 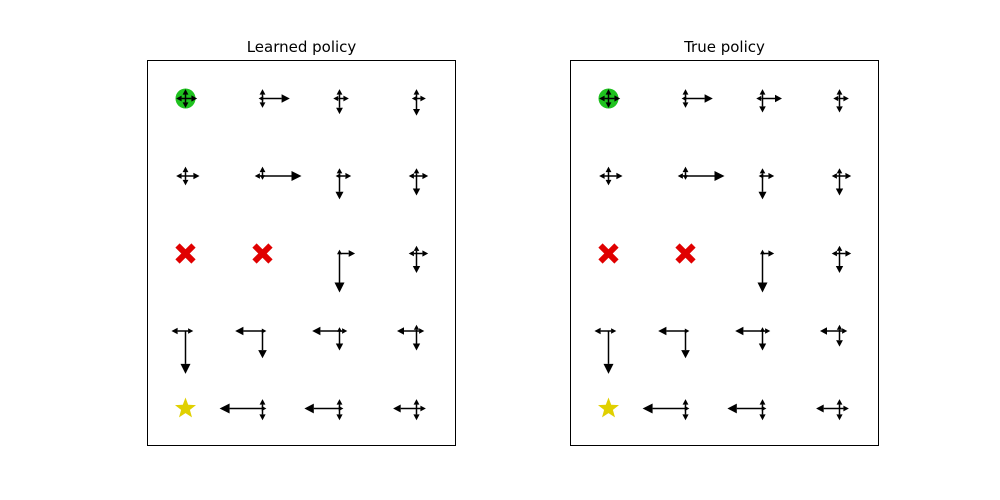 I want to click on panel-title: True policy, so click(x=724, y=47).